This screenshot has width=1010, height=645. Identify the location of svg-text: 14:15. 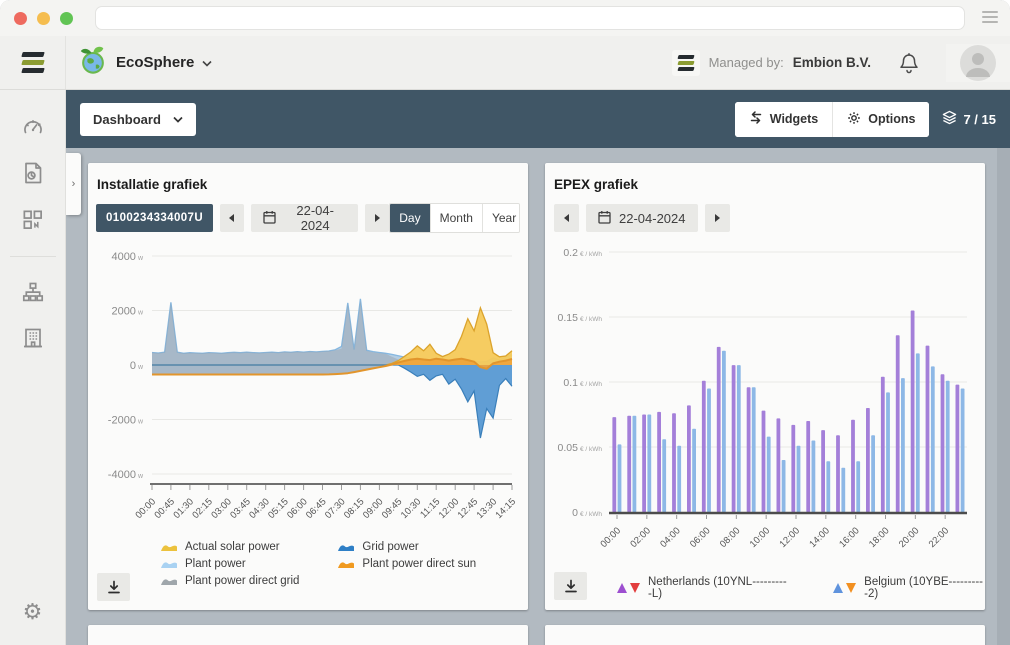
(506, 508).